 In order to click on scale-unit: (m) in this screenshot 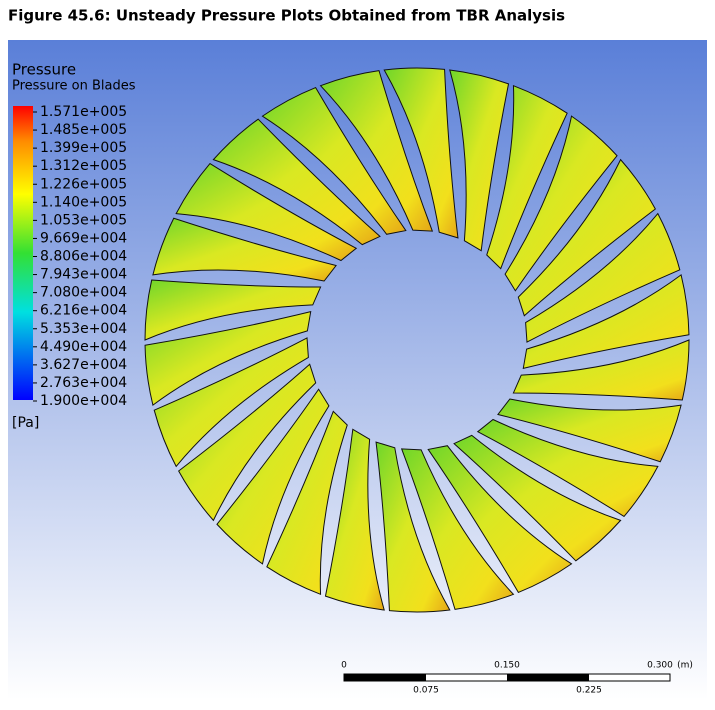, I will do `click(685, 666)`.